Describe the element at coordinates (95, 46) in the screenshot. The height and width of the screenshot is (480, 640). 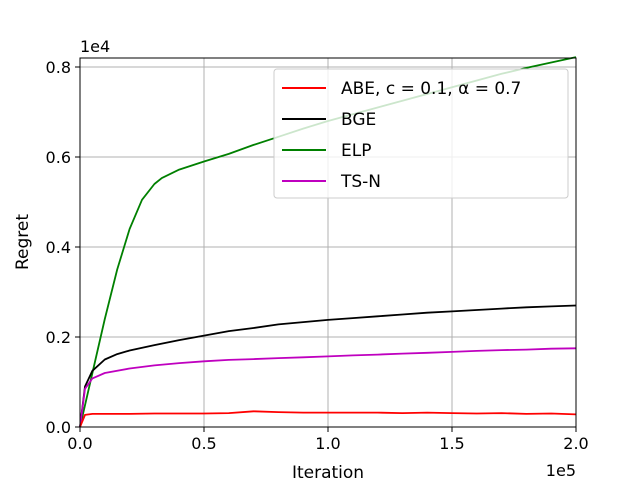
I see `y-axis-multiplier: 1e4` at that location.